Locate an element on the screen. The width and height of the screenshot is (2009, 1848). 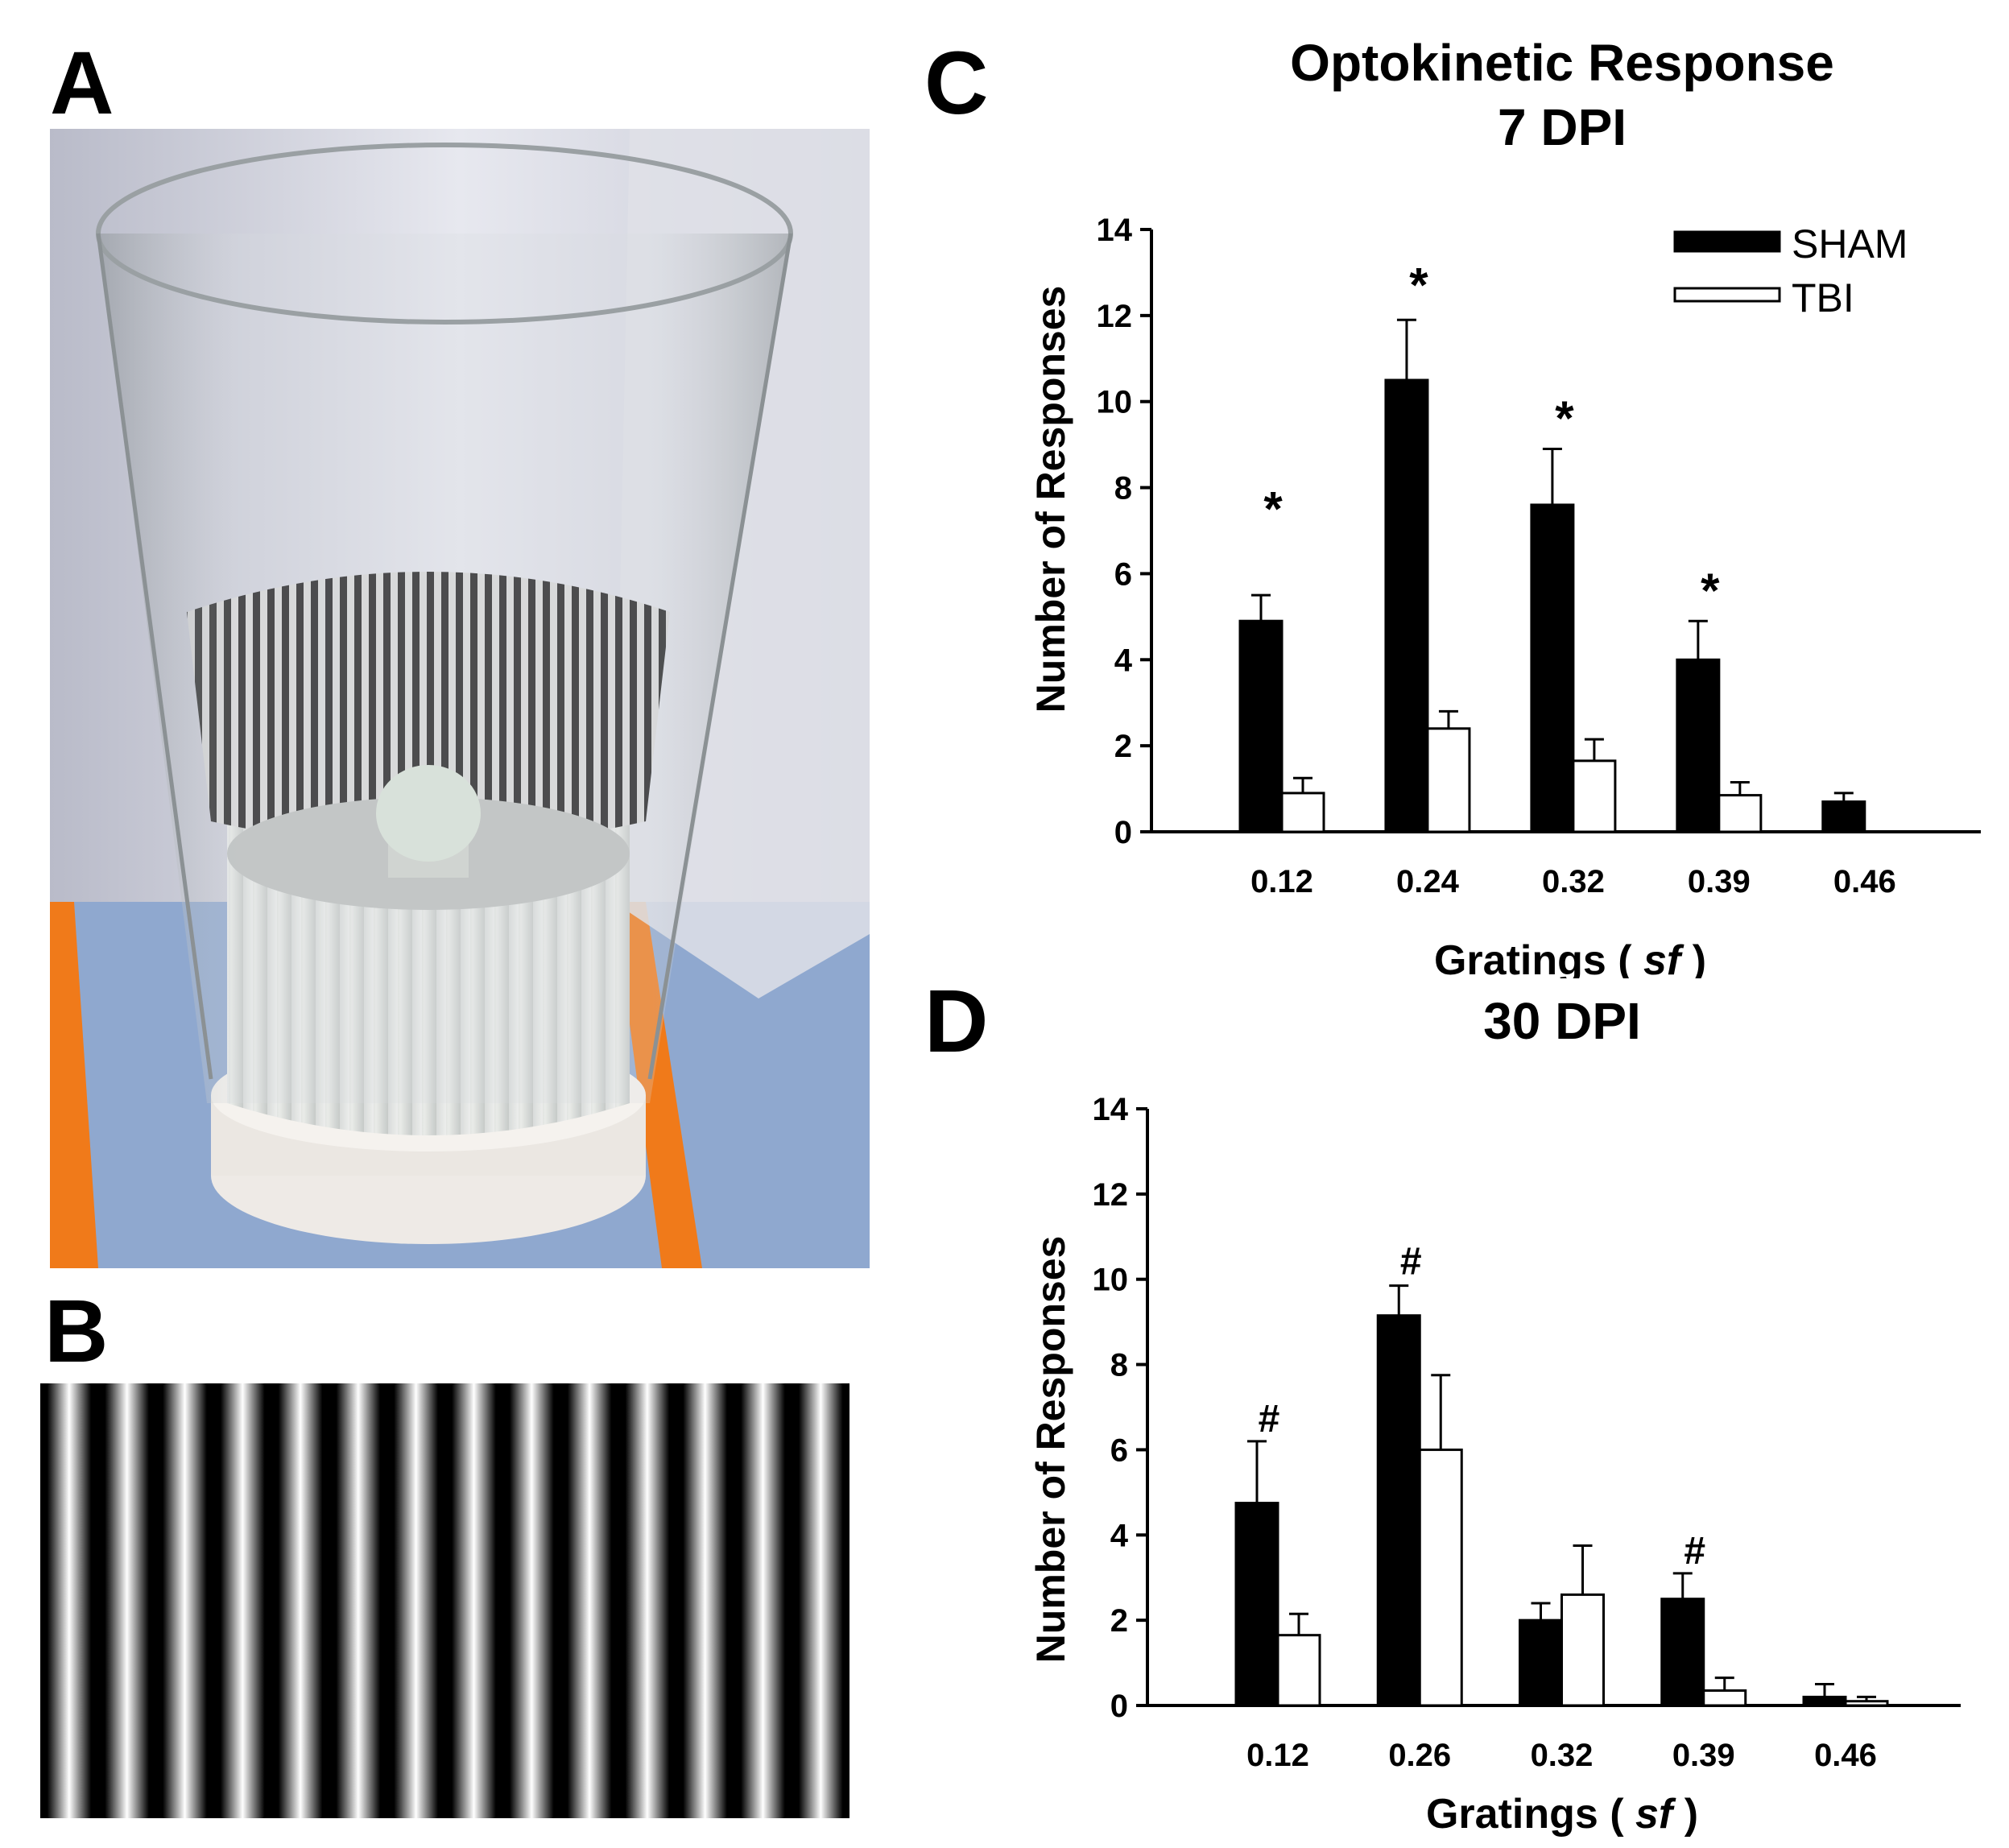
glass-edge-right is located at coordinates (720, 656).